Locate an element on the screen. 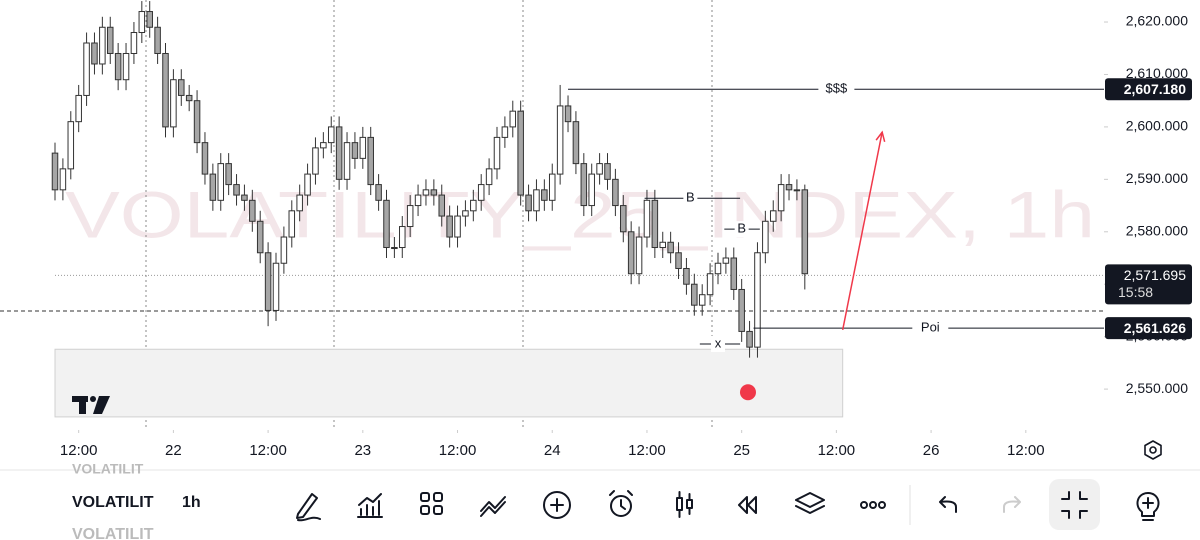  interval: 1h is located at coordinates (191, 502).